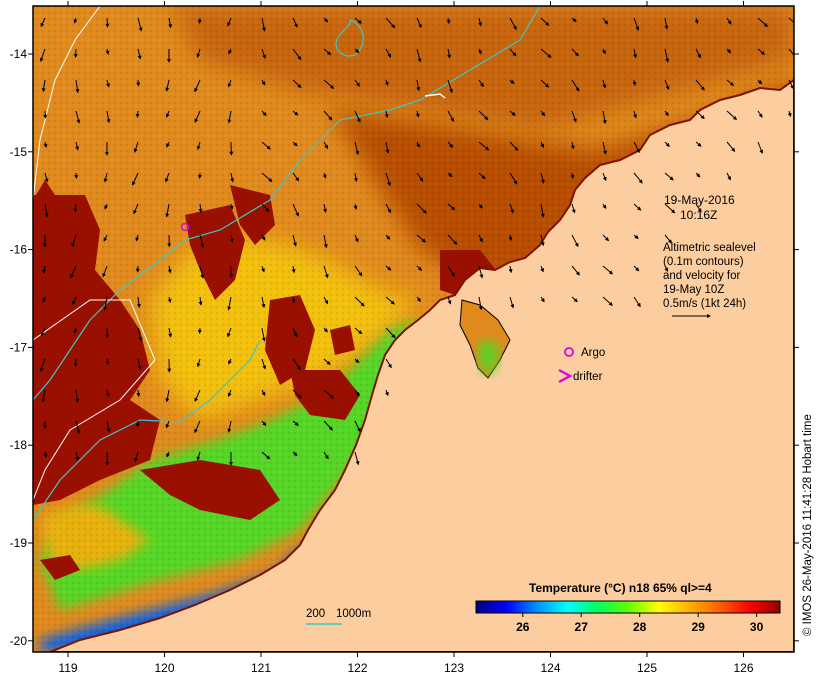 This screenshot has height=680, width=820. Describe the element at coordinates (164, 668) in the screenshot. I see `x-tick-label: 120` at that location.